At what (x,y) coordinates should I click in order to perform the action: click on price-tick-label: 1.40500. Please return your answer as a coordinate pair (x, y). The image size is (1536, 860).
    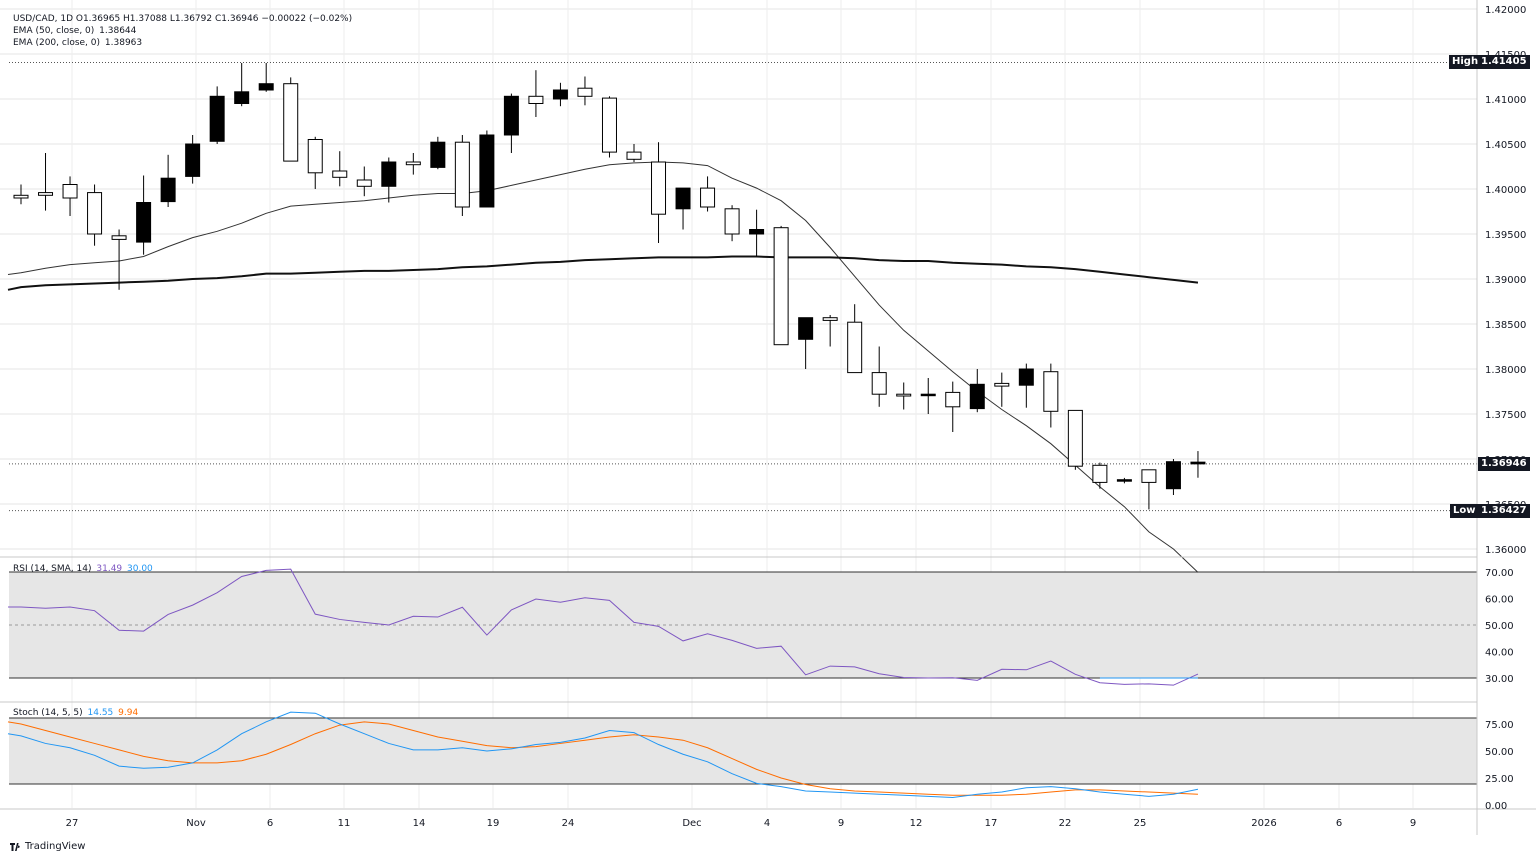
    Looking at the image, I should click on (1505, 145).